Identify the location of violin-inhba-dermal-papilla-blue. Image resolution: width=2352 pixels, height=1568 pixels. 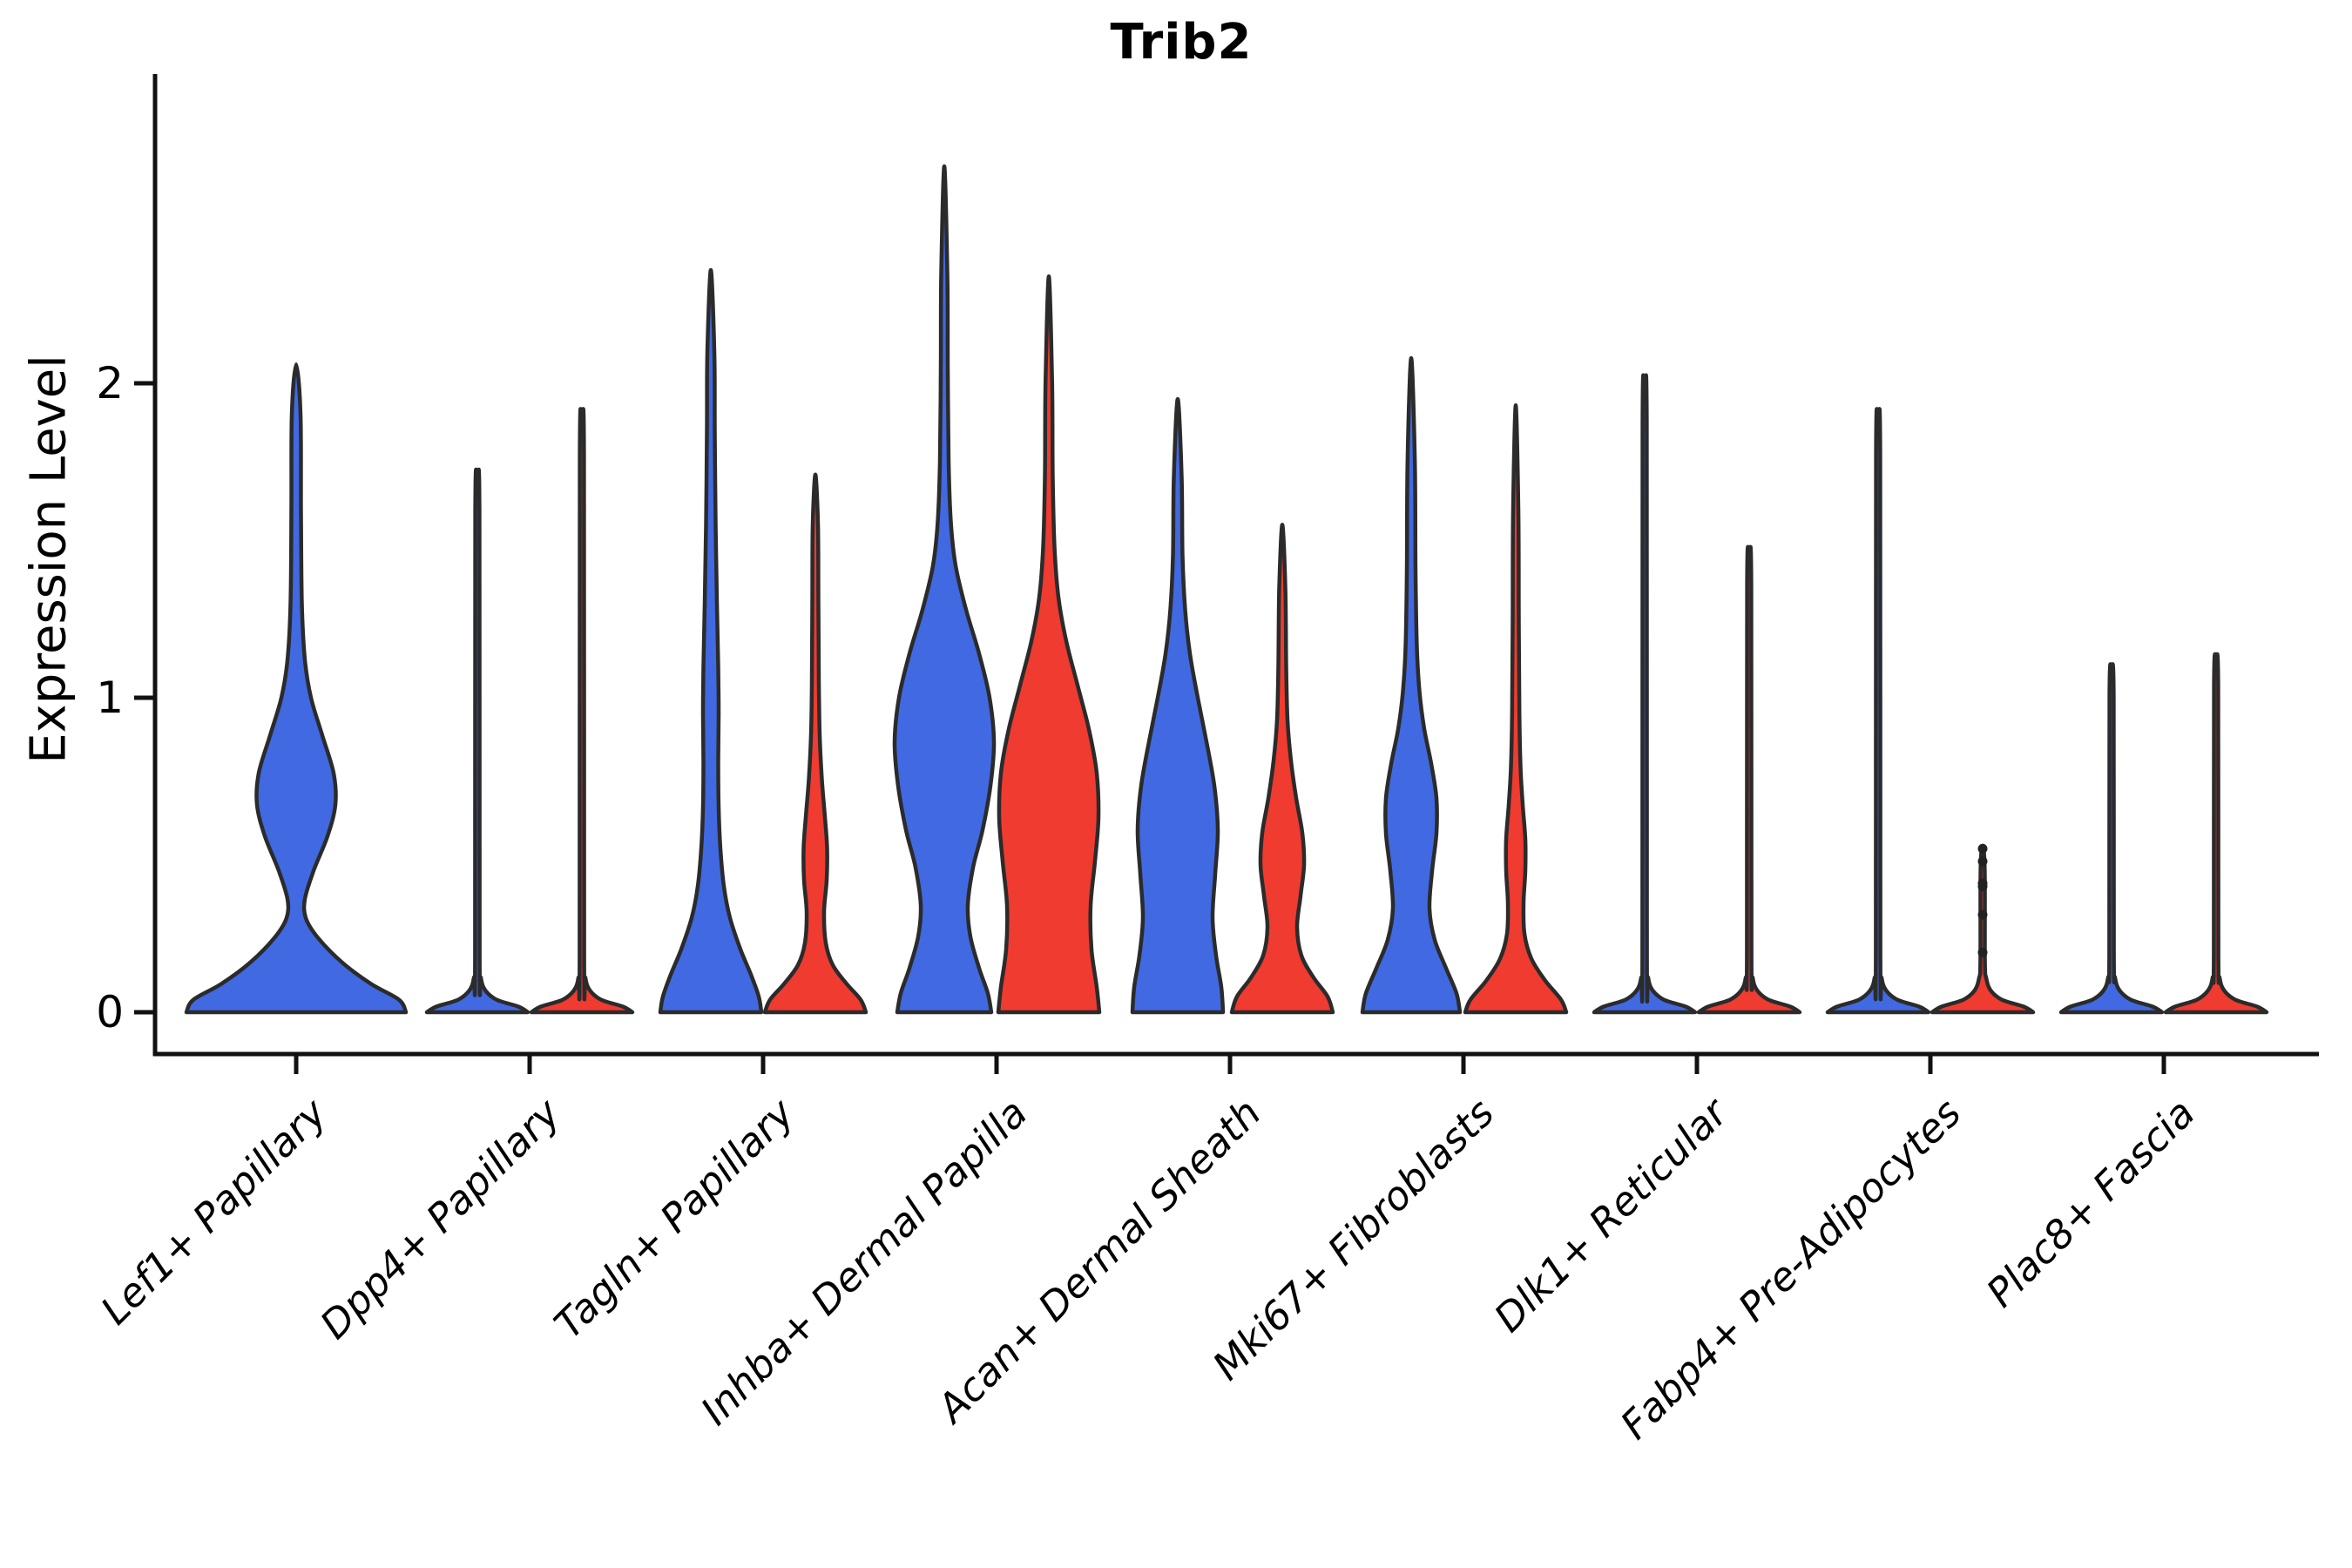
(945, 589).